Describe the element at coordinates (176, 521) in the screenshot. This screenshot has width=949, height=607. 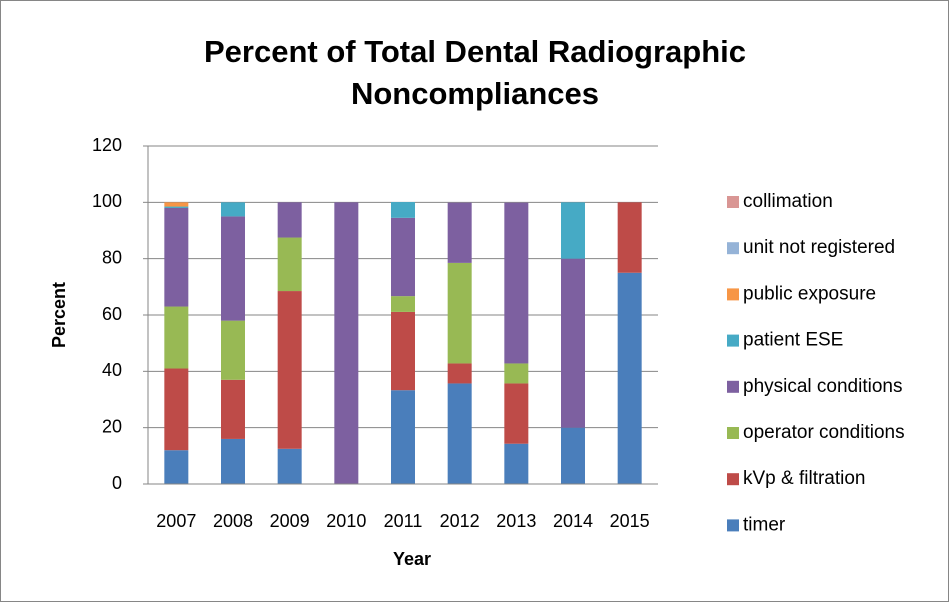
I see `x-tick-label: 2007` at that location.